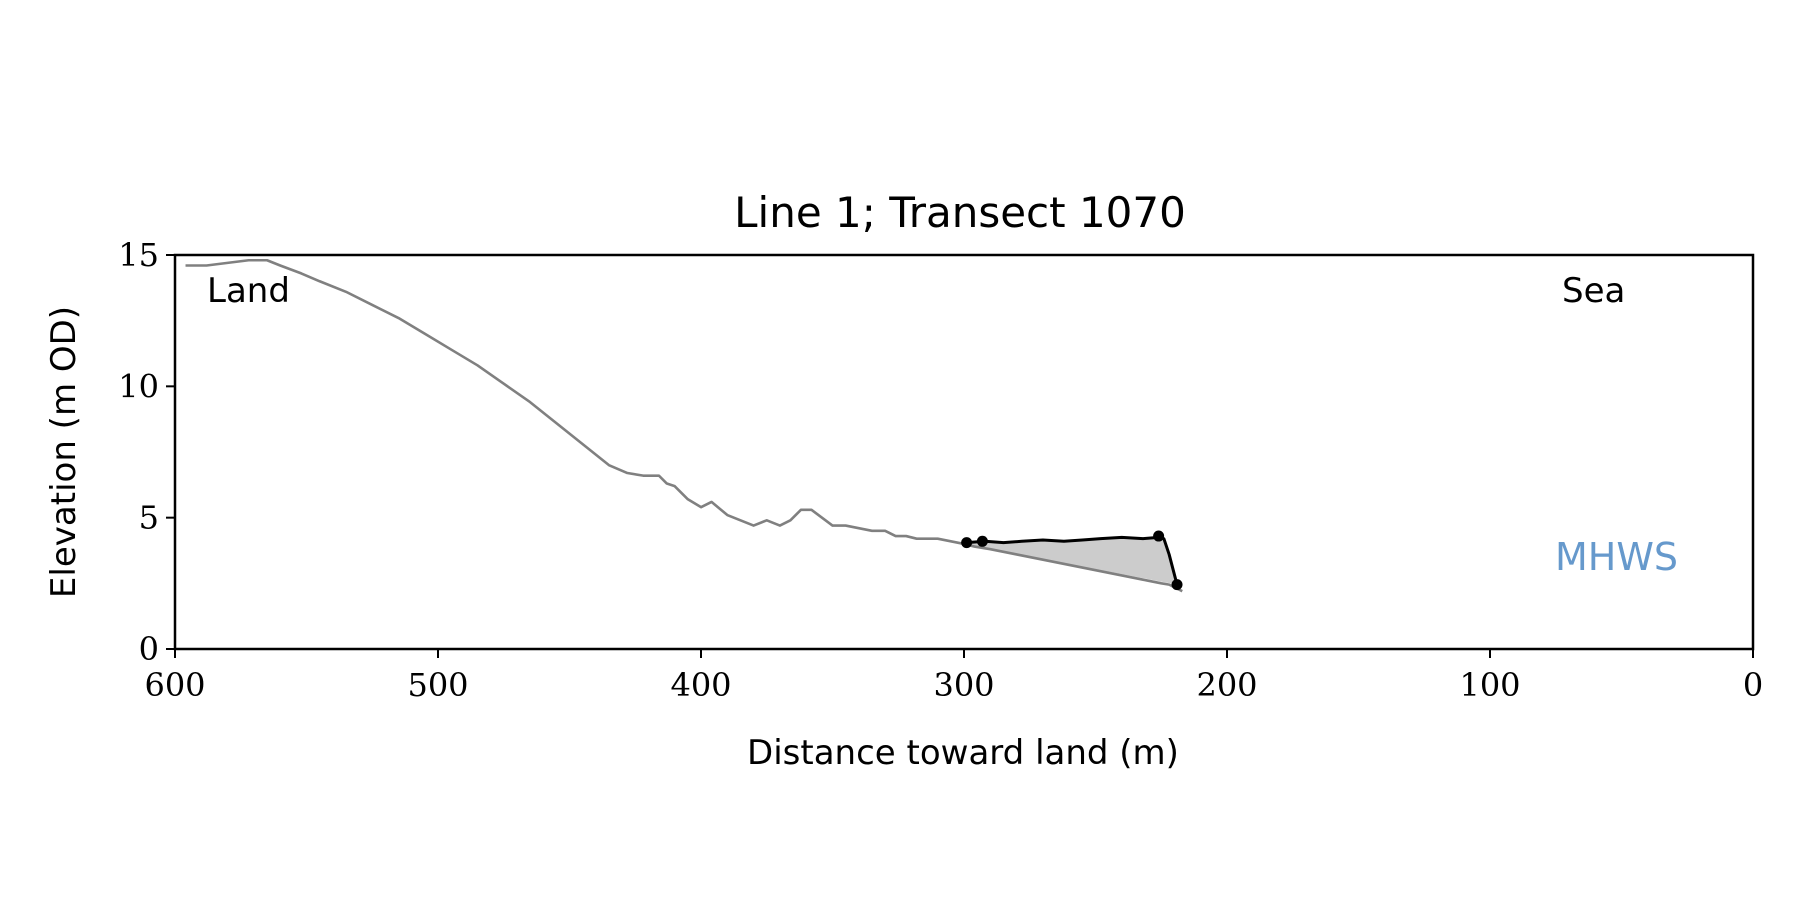 The width and height of the screenshot is (1800, 900). I want to click on x-tick-label: 200, so click(1226, 685).